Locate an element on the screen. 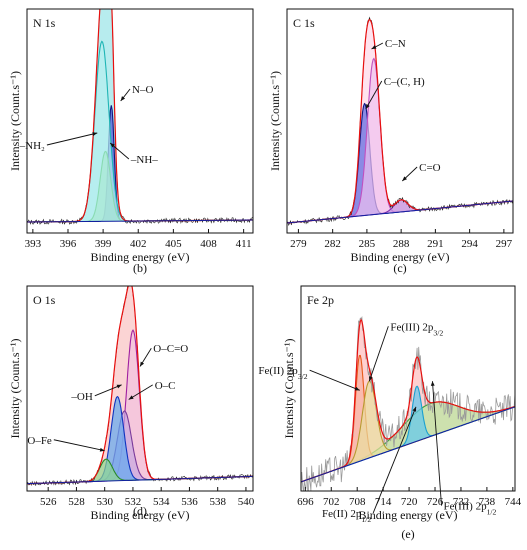 The width and height of the screenshot is (527, 550). x-tick-label: 393 is located at coordinates (33, 244).